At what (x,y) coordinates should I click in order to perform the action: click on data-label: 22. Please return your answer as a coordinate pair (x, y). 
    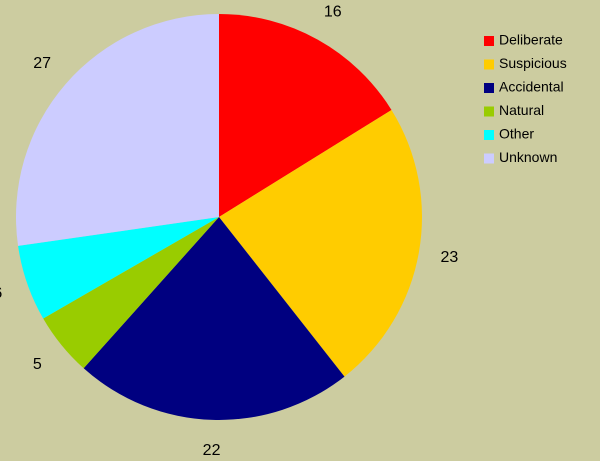
    Looking at the image, I should click on (212, 450).